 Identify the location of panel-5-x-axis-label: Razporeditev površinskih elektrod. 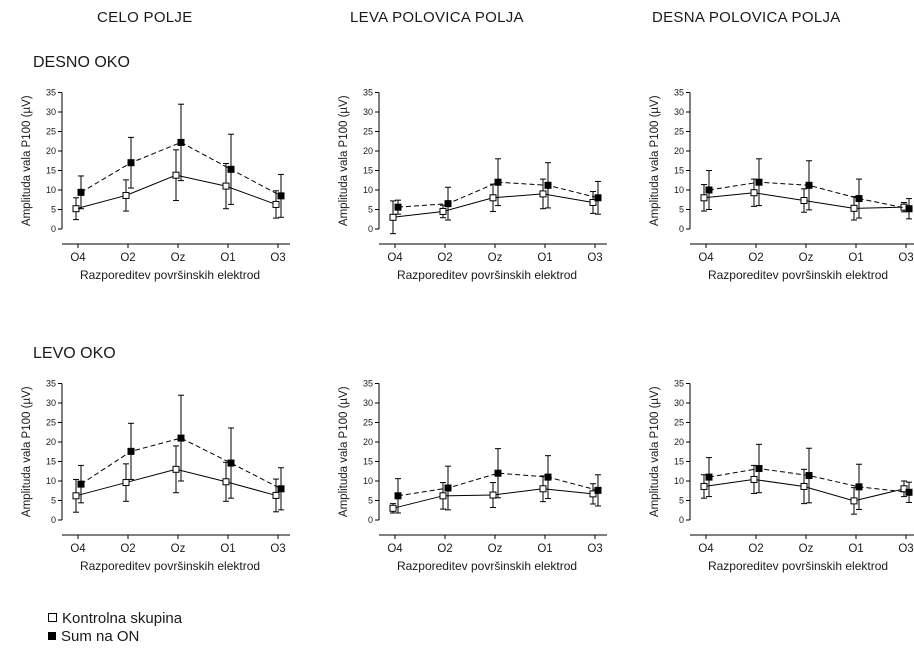
(798, 566).